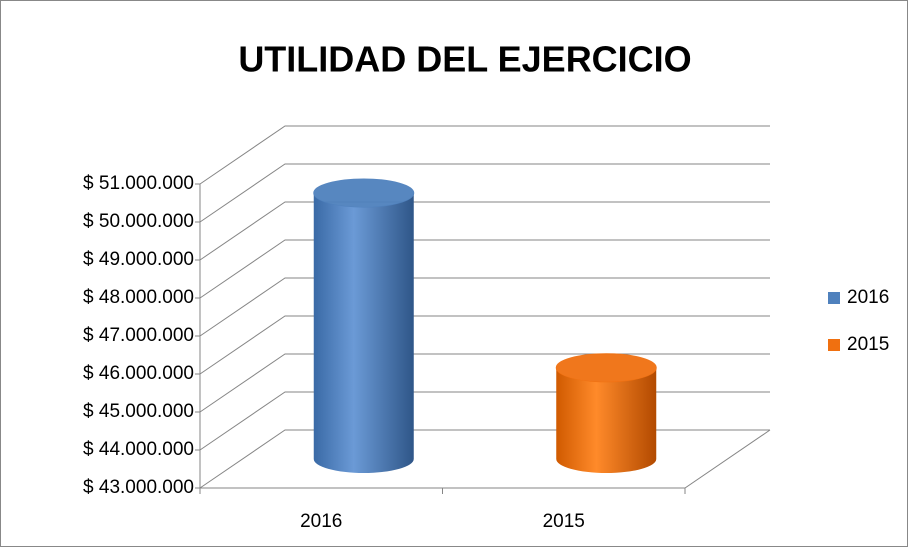 The height and width of the screenshot is (548, 909). Describe the element at coordinates (564, 521) in the screenshot. I see `x-tick-label: 2015` at that location.